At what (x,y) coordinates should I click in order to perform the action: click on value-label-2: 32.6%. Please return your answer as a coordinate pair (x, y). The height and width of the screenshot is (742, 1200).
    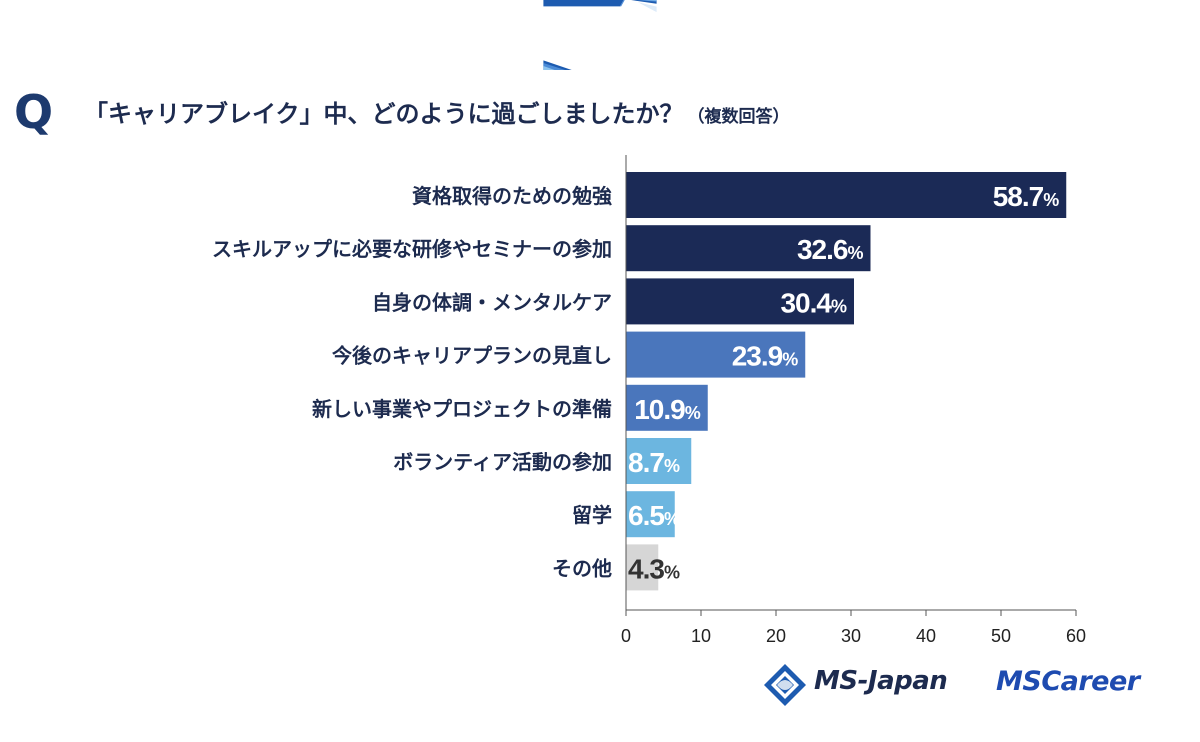
    Looking at the image, I should click on (830, 249).